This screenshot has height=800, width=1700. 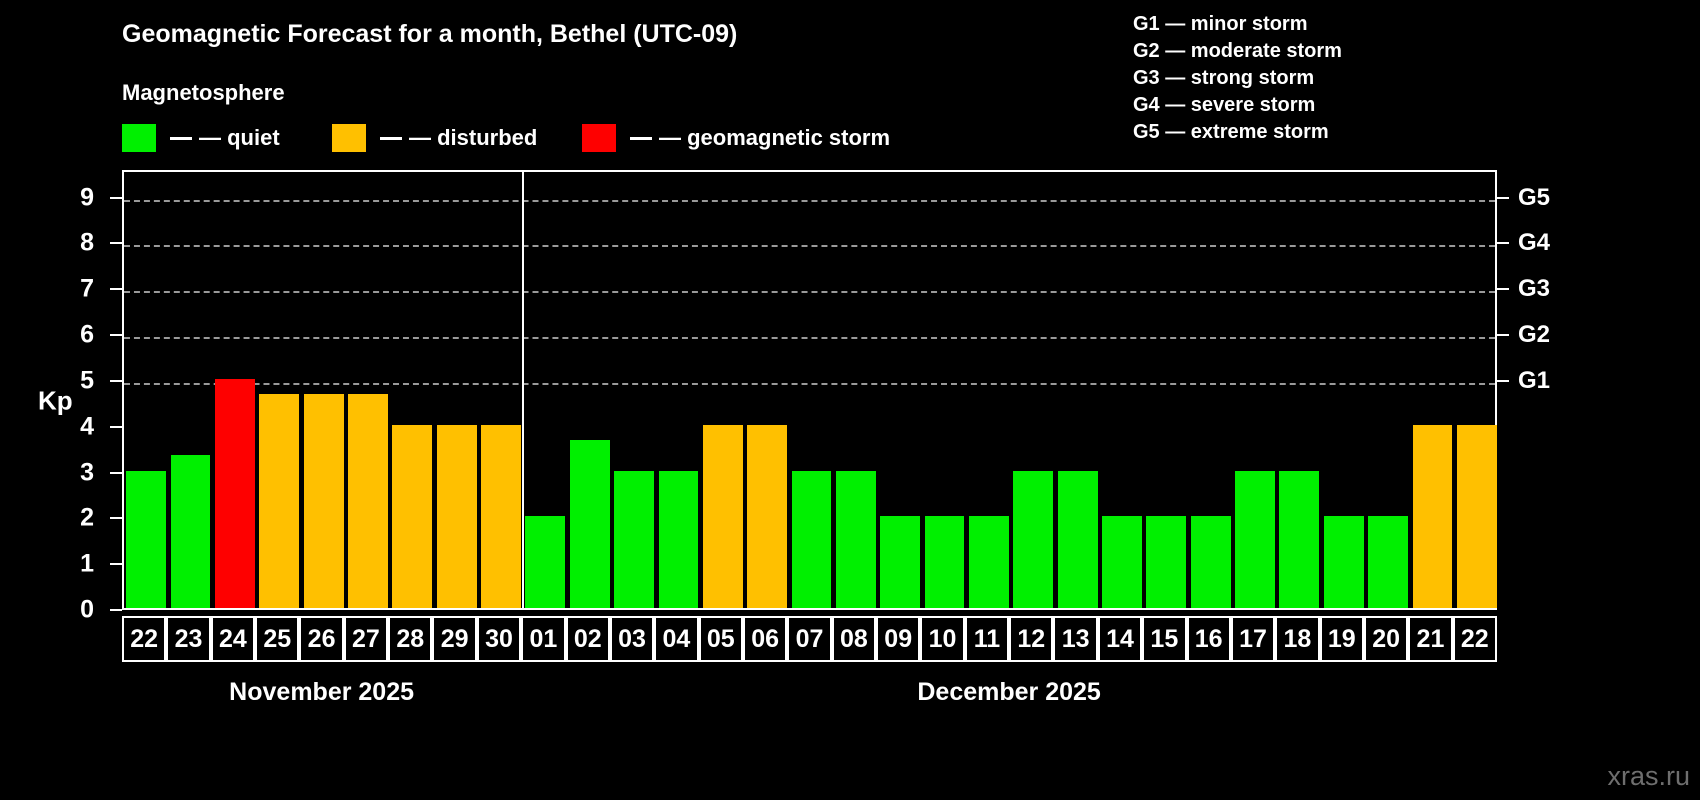 I want to click on legend-swatch-geomagnetic-storm-icon, so click(x=599, y=138).